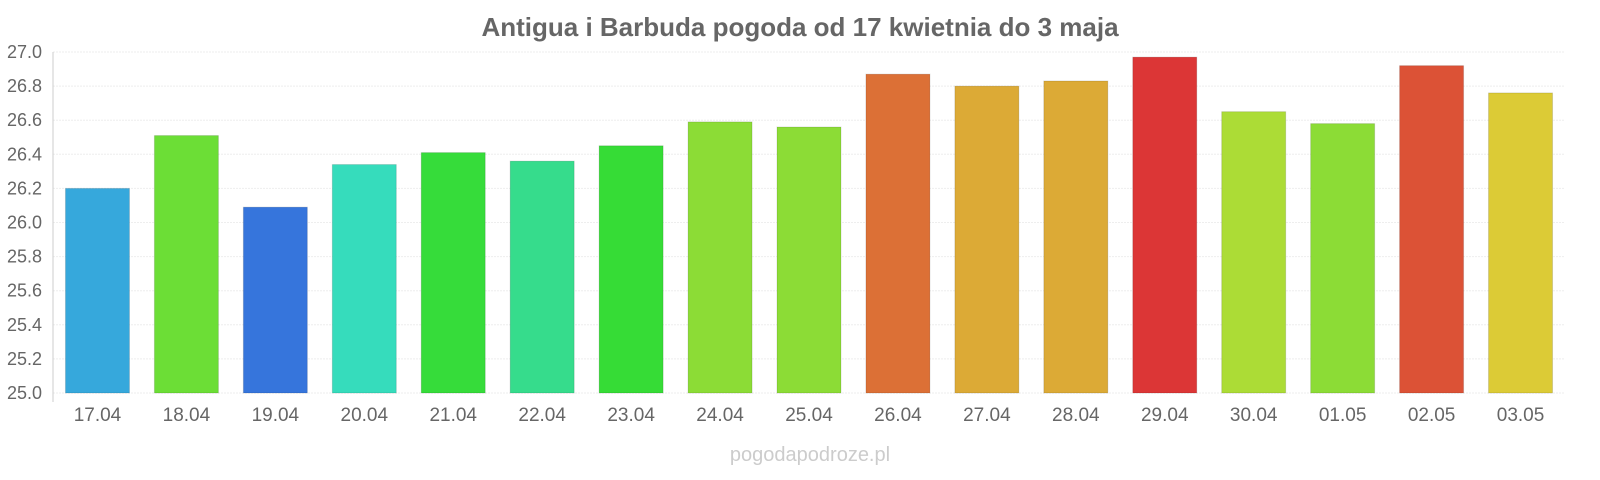 This screenshot has height=480, width=1600. Describe the element at coordinates (24, 86) in the screenshot. I see `y-tick-label: 26.8` at that location.